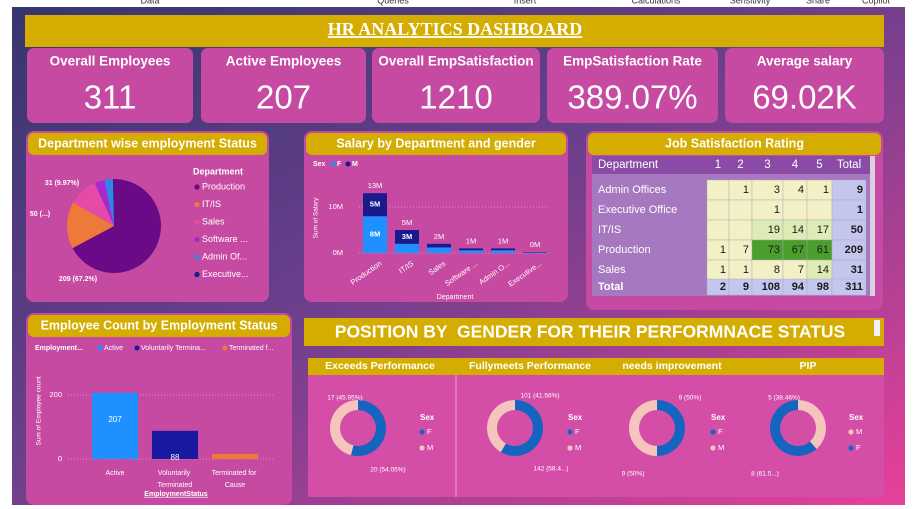 Image resolution: width=917 pixels, height=509 pixels. What do you see at coordinates (115, 419) in the screenshot?
I see `bar-label: 207` at bounding box center [115, 419].